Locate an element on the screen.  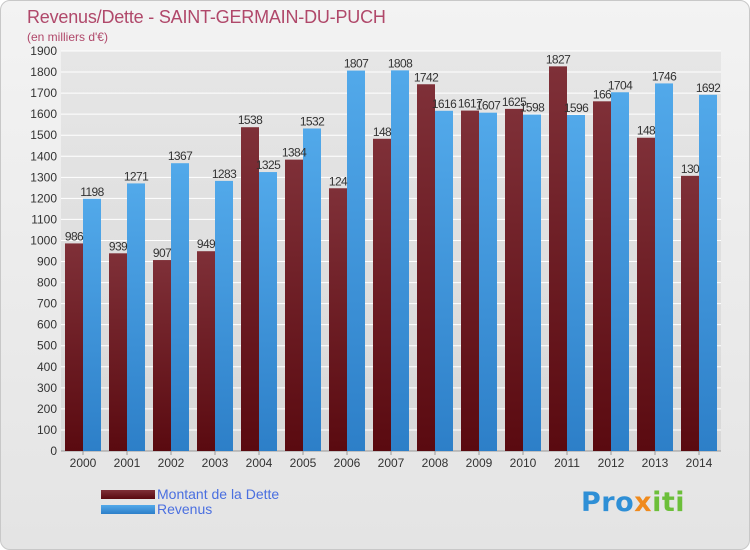
value-label-debt: 986 is located at coordinates (74, 236).